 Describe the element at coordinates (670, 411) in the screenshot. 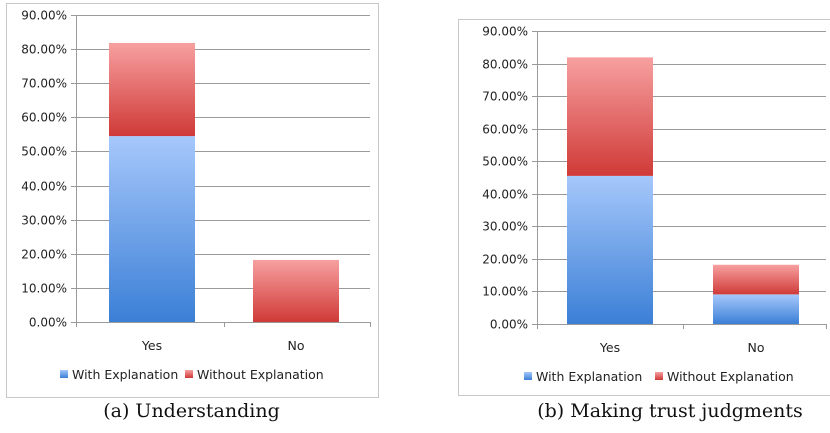

I see `caption-trust-judgments: (b) Making trust judgments` at that location.